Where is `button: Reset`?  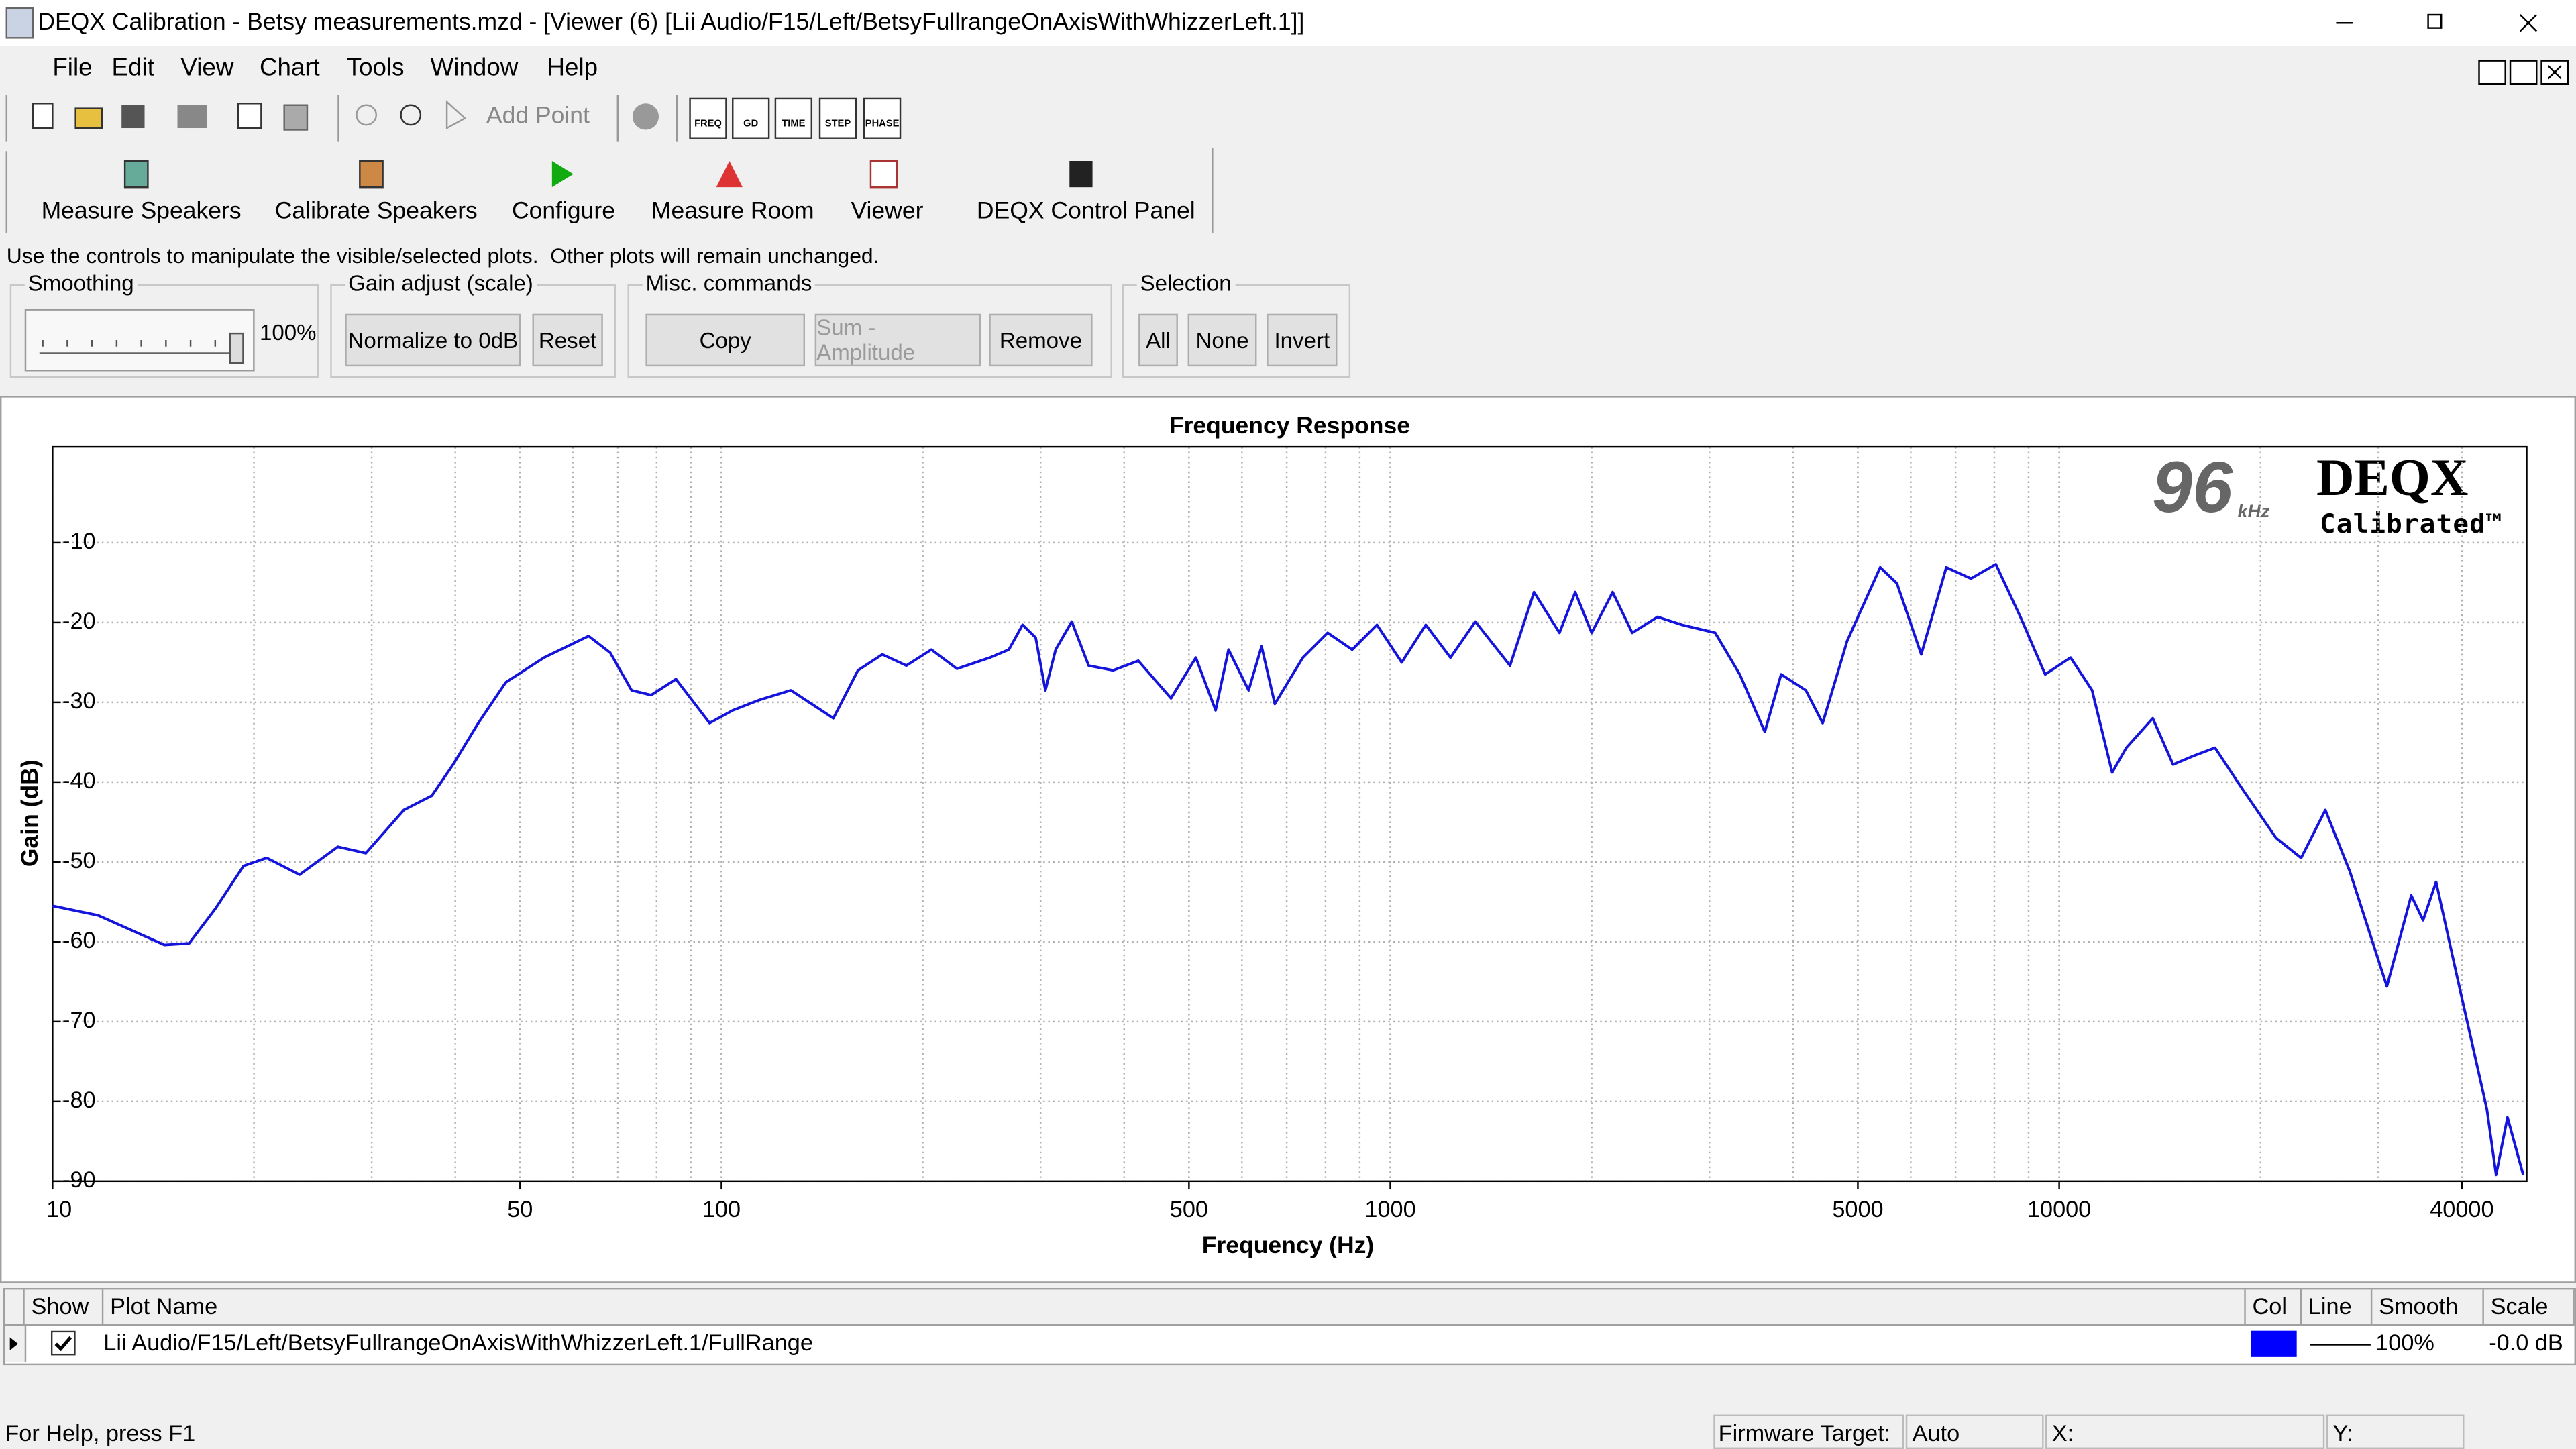
button: Reset is located at coordinates (567, 340).